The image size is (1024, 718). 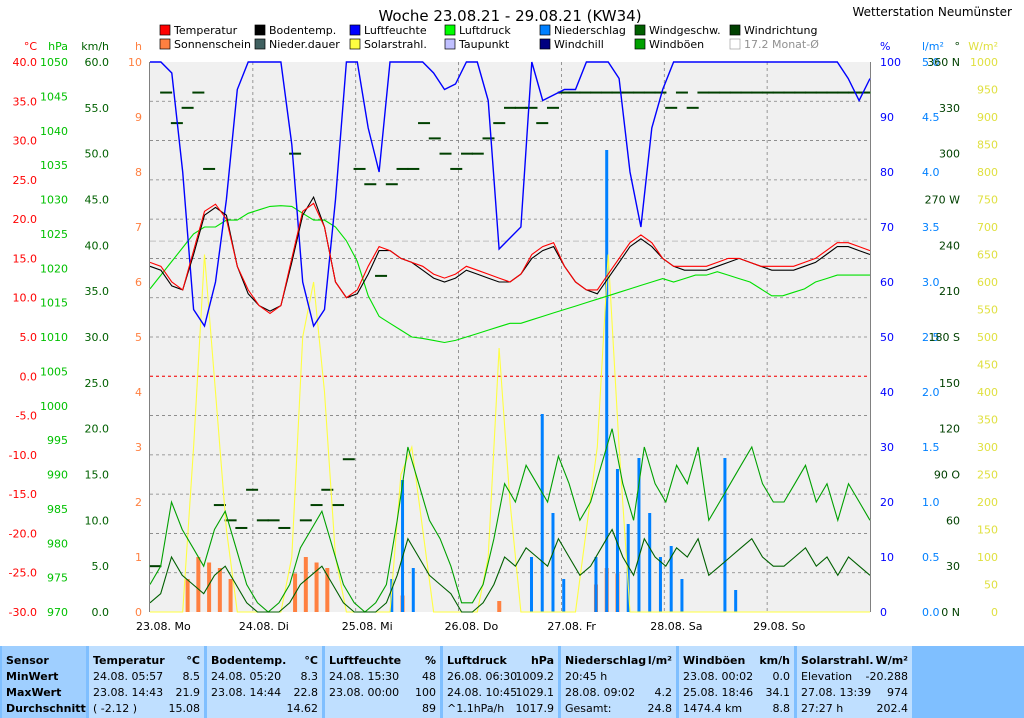 What do you see at coordinates (885, 46) in the screenshot?
I see `axis-unit-4: %` at bounding box center [885, 46].